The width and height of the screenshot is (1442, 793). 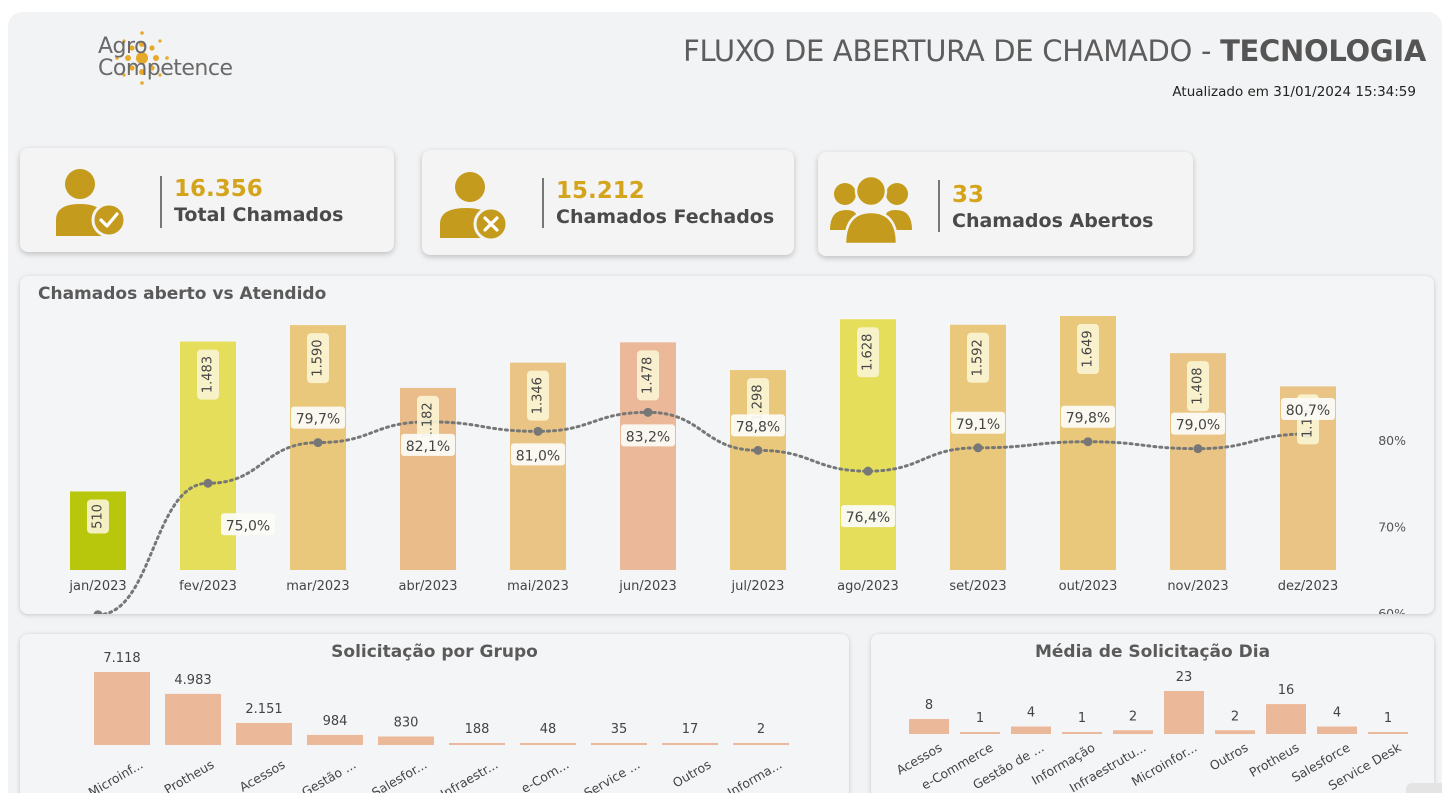 I want to click on pct-label: 82,1%, so click(x=428, y=447).